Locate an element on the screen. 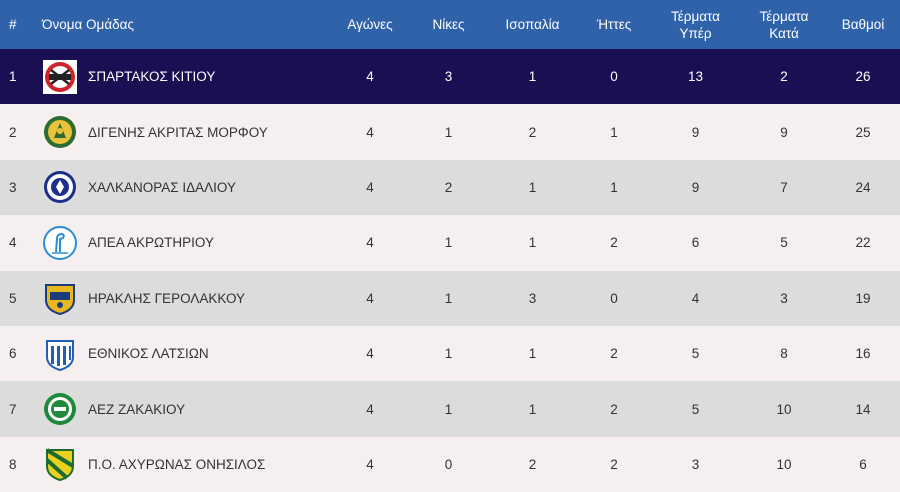  team-cell: ΑΕΖ ΖΑΚΑΚΙΟΥ is located at coordinates (182, 408).